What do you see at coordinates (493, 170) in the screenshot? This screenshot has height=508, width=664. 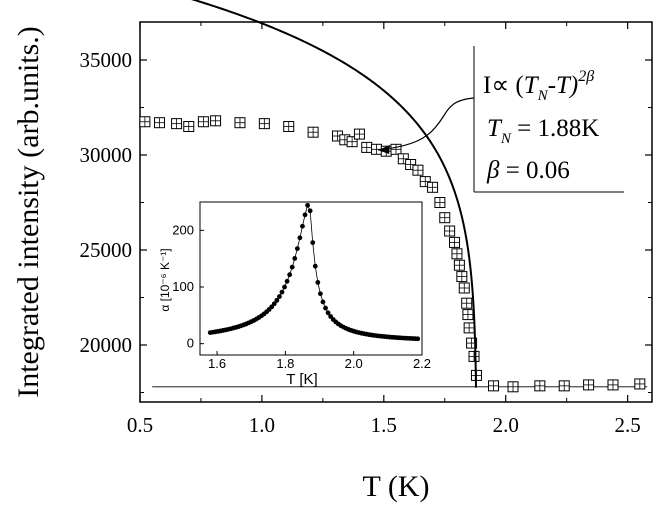 I see `beta-symbol: β` at bounding box center [493, 170].